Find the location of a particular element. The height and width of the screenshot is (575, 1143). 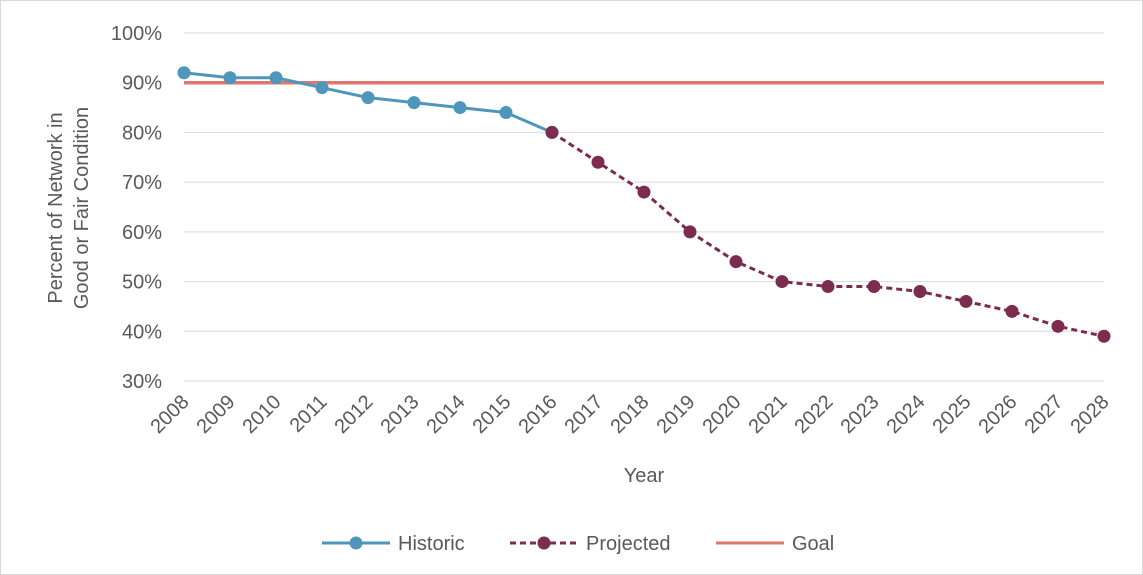

historic-legend-label: Historic is located at coordinates (431, 544).